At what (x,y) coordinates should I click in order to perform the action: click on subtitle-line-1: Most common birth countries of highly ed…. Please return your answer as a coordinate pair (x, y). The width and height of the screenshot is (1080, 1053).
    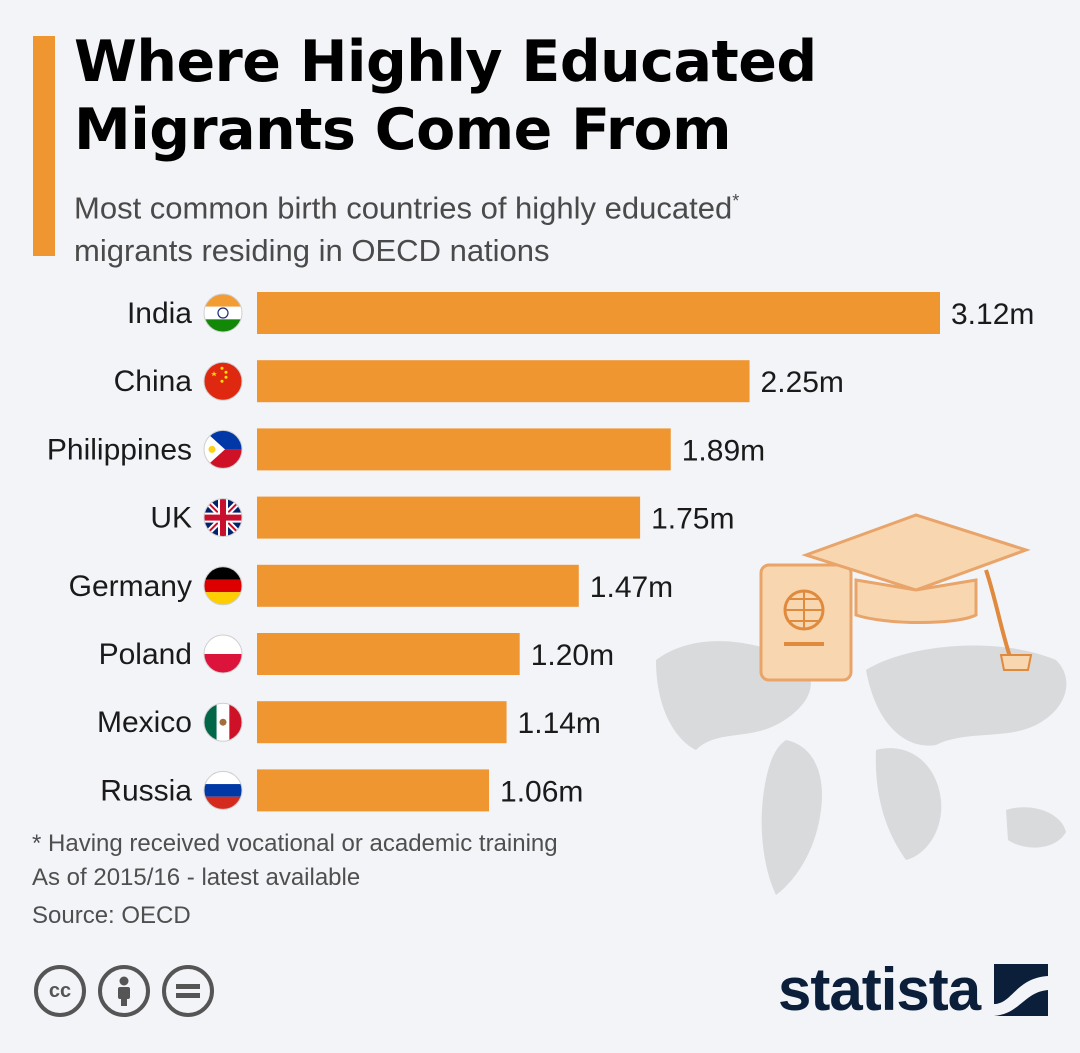
    Looking at the image, I should click on (403, 208).